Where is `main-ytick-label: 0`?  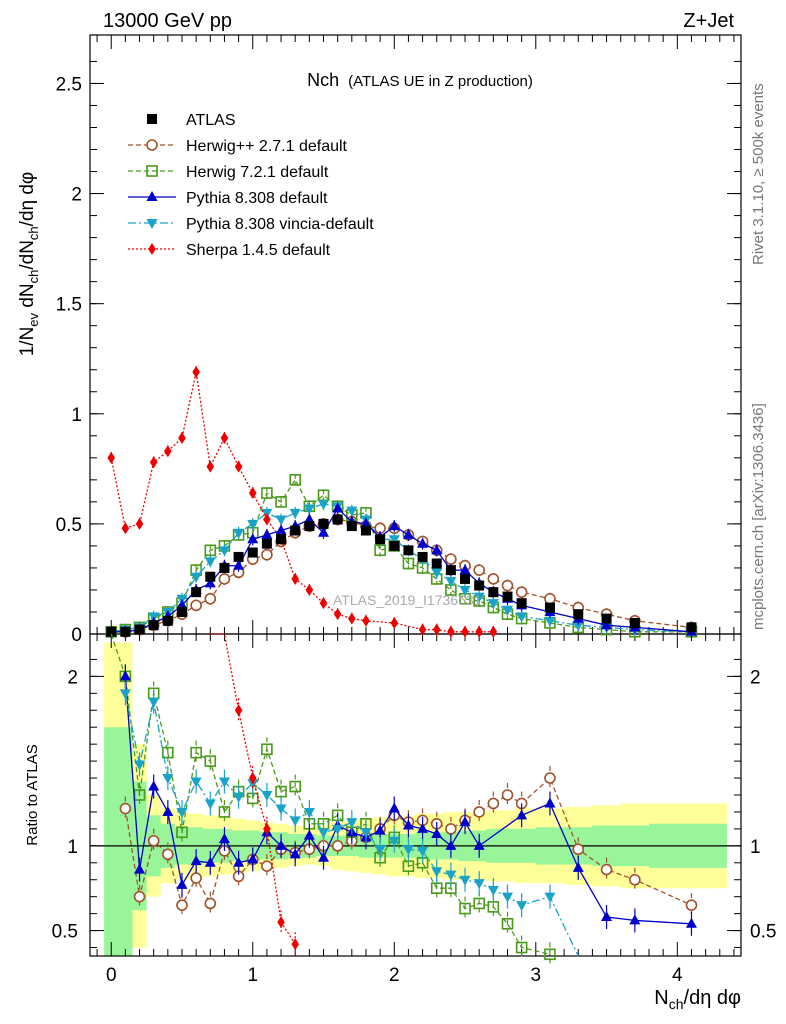
main-ytick-label: 0 is located at coordinates (76, 635).